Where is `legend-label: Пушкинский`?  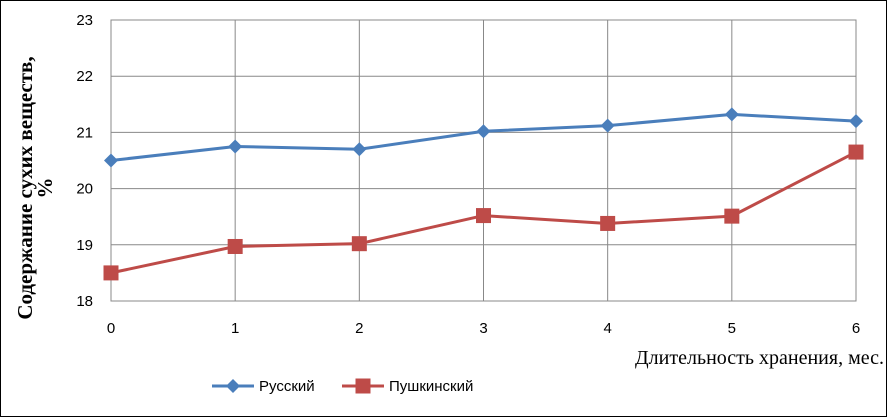 legend-label: Пушкинский is located at coordinates (431, 386).